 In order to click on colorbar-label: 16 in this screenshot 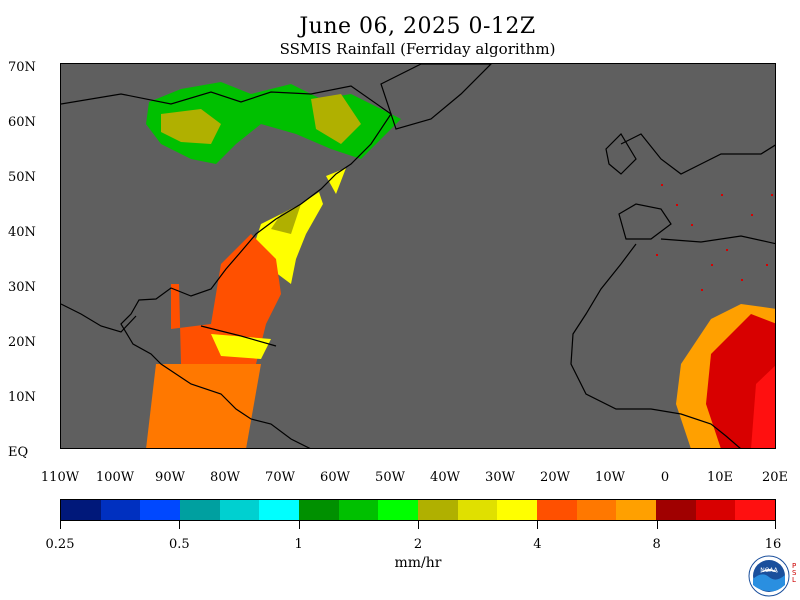, I will do `click(773, 544)`.